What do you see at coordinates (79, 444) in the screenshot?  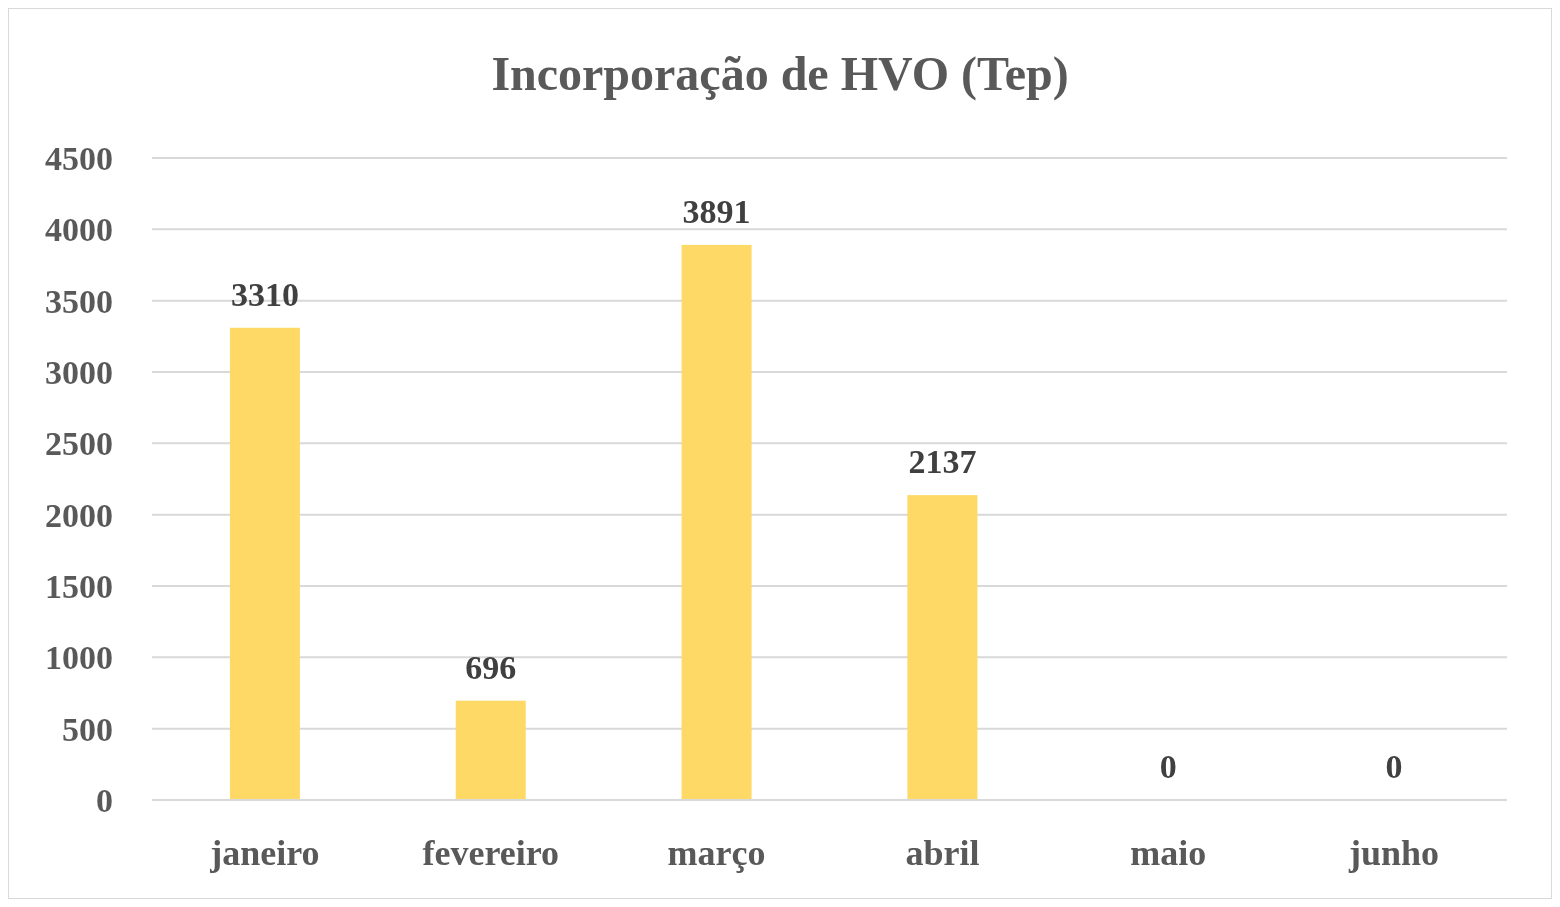 I see `y-tick-label: 2500` at bounding box center [79, 444].